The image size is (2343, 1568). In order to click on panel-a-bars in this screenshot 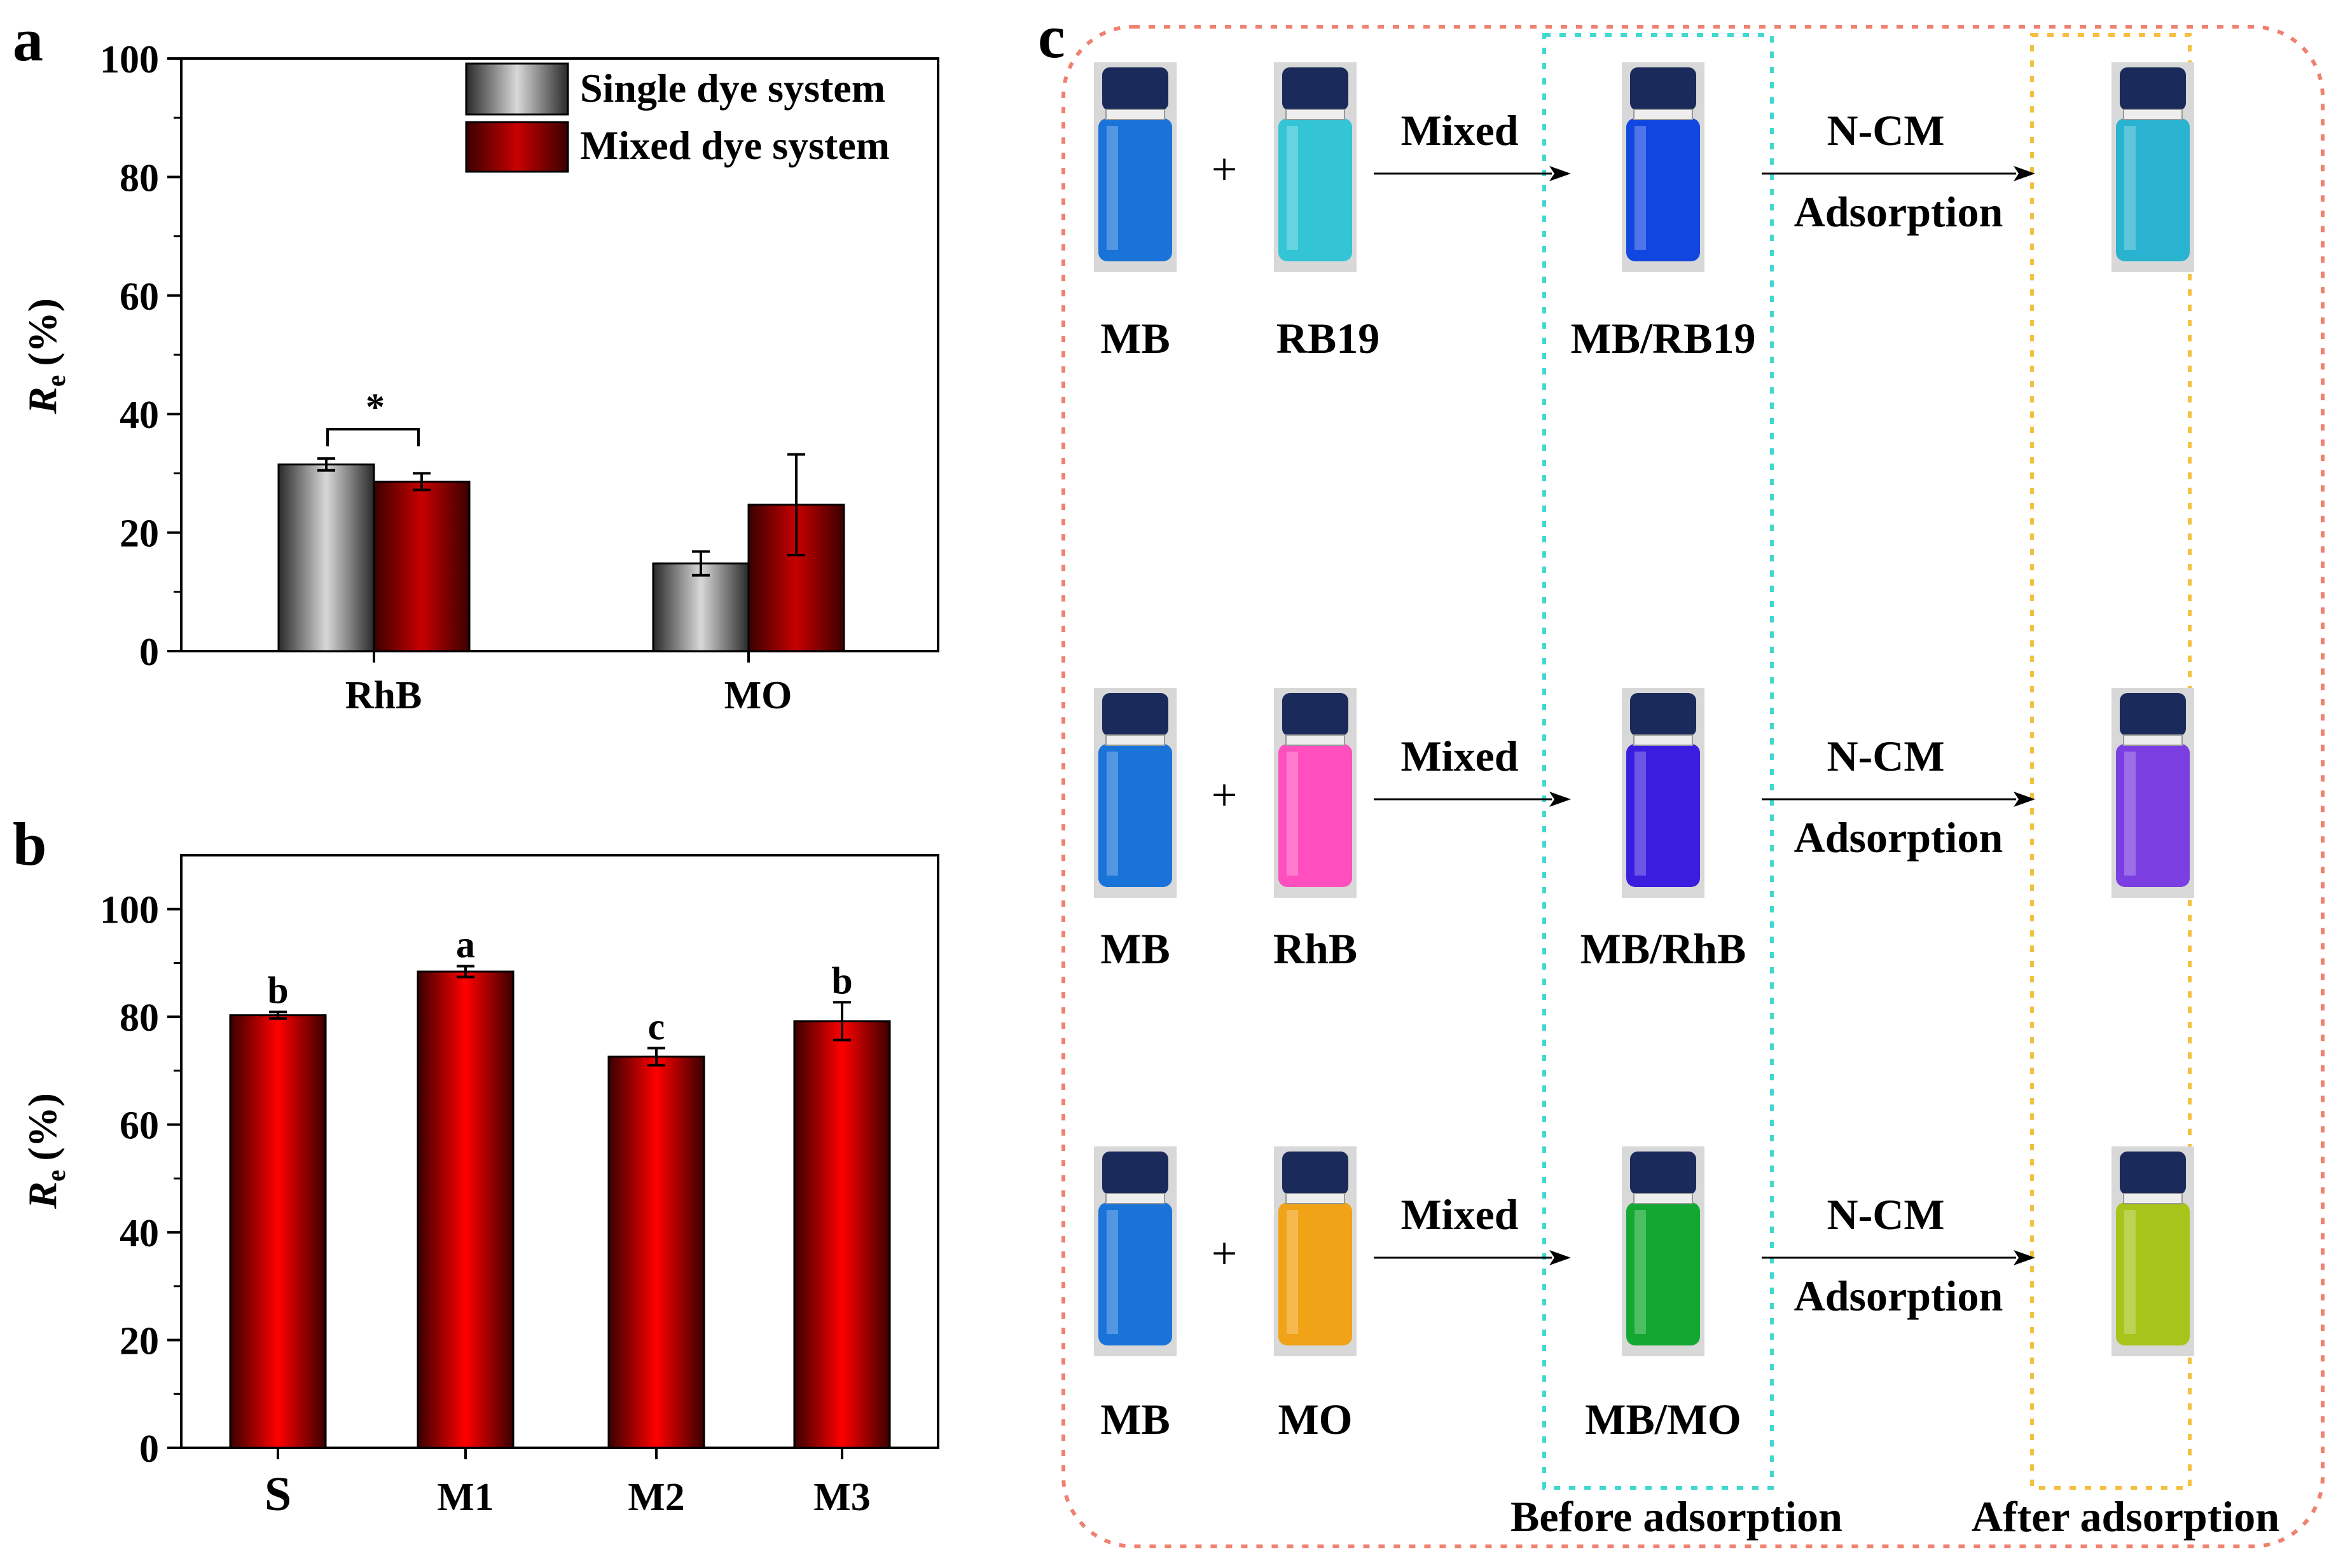, I will do `click(561, 552)`.